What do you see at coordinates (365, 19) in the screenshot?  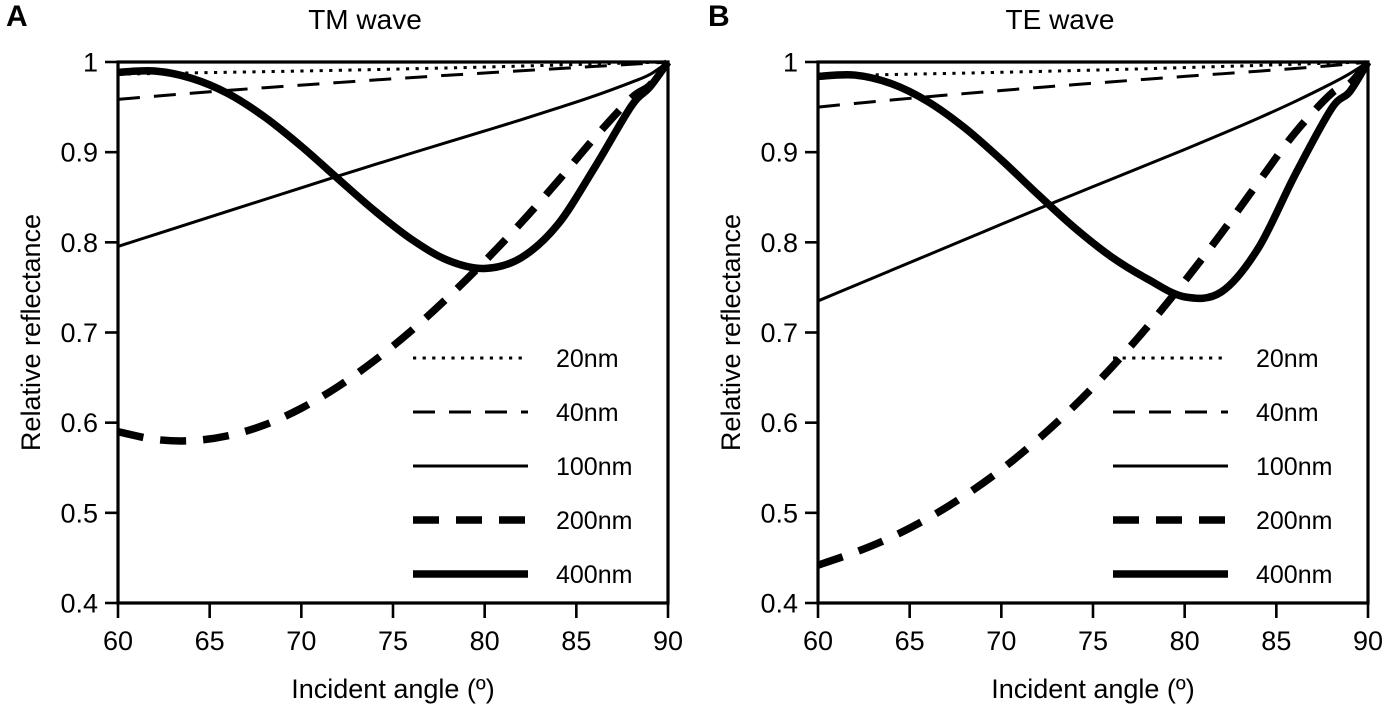 I see `panel-title-a: TM wave` at bounding box center [365, 19].